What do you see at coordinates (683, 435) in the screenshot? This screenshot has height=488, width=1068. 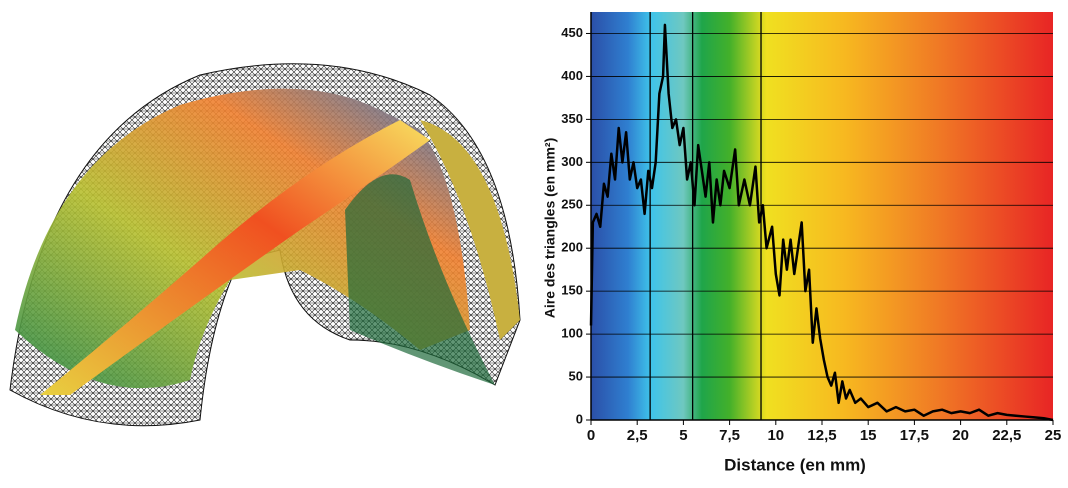 I see `x-tick-label: 5` at bounding box center [683, 435].